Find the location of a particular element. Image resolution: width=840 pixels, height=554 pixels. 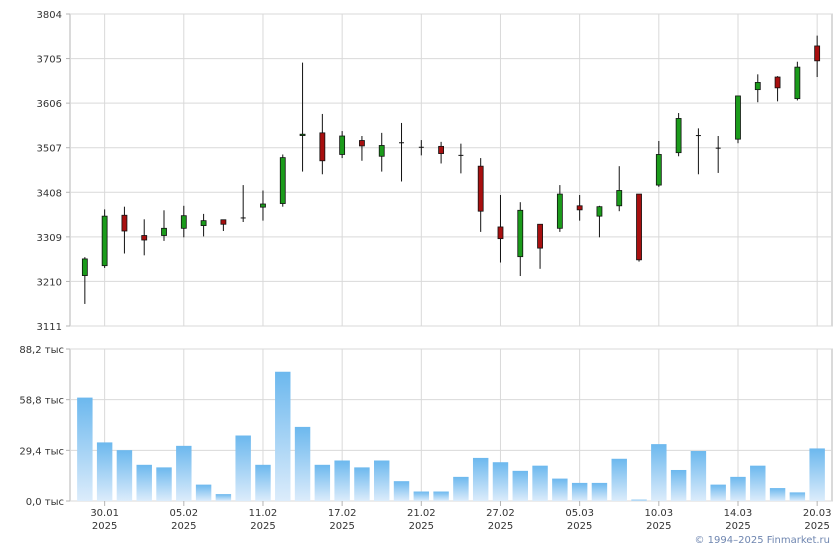

volume-tick-label: 88,2 тыс is located at coordinates (41, 350).